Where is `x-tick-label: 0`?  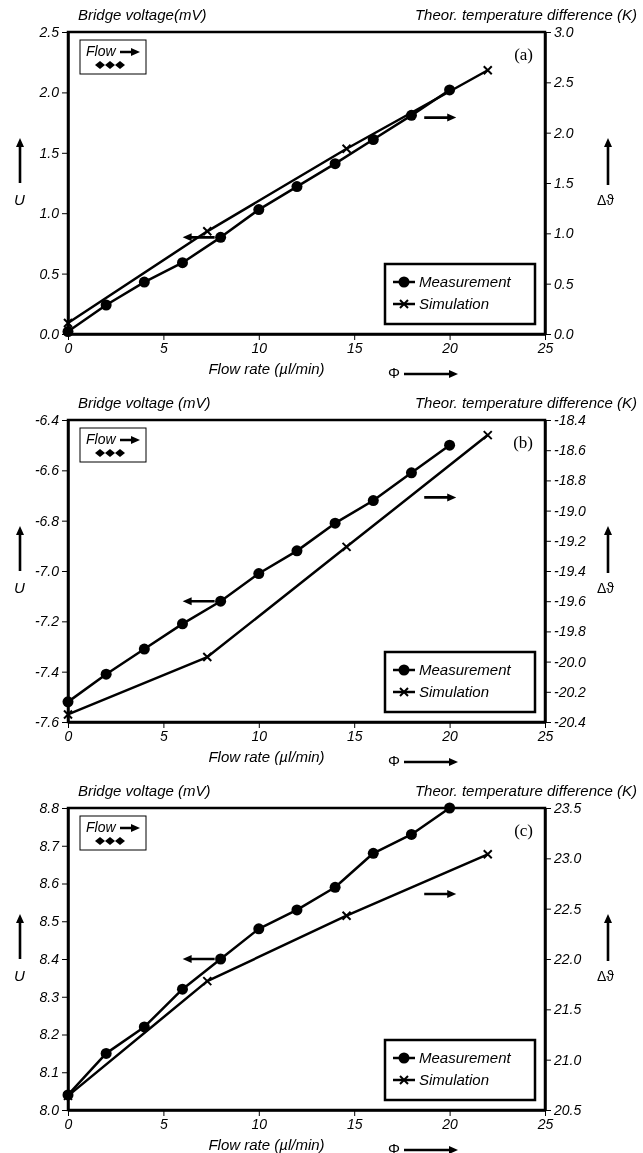 x-tick-label: 0 is located at coordinates (68, 347).